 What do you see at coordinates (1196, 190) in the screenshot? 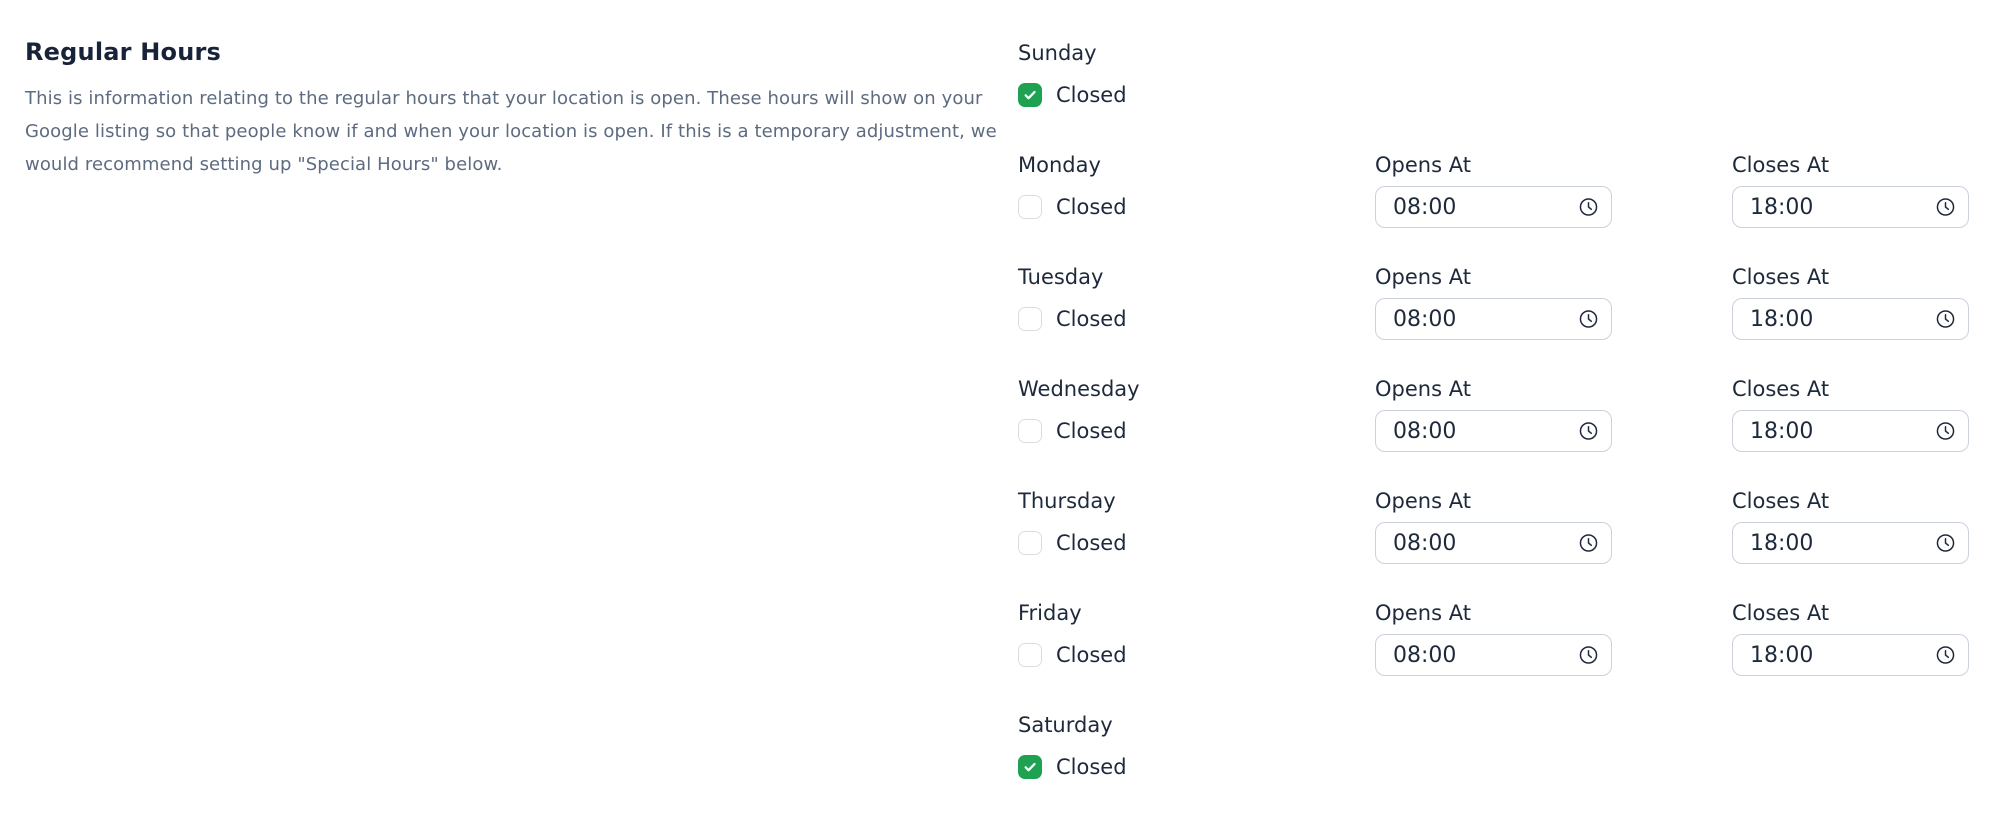
I see `day-column: Monday Closed` at bounding box center [1196, 190].